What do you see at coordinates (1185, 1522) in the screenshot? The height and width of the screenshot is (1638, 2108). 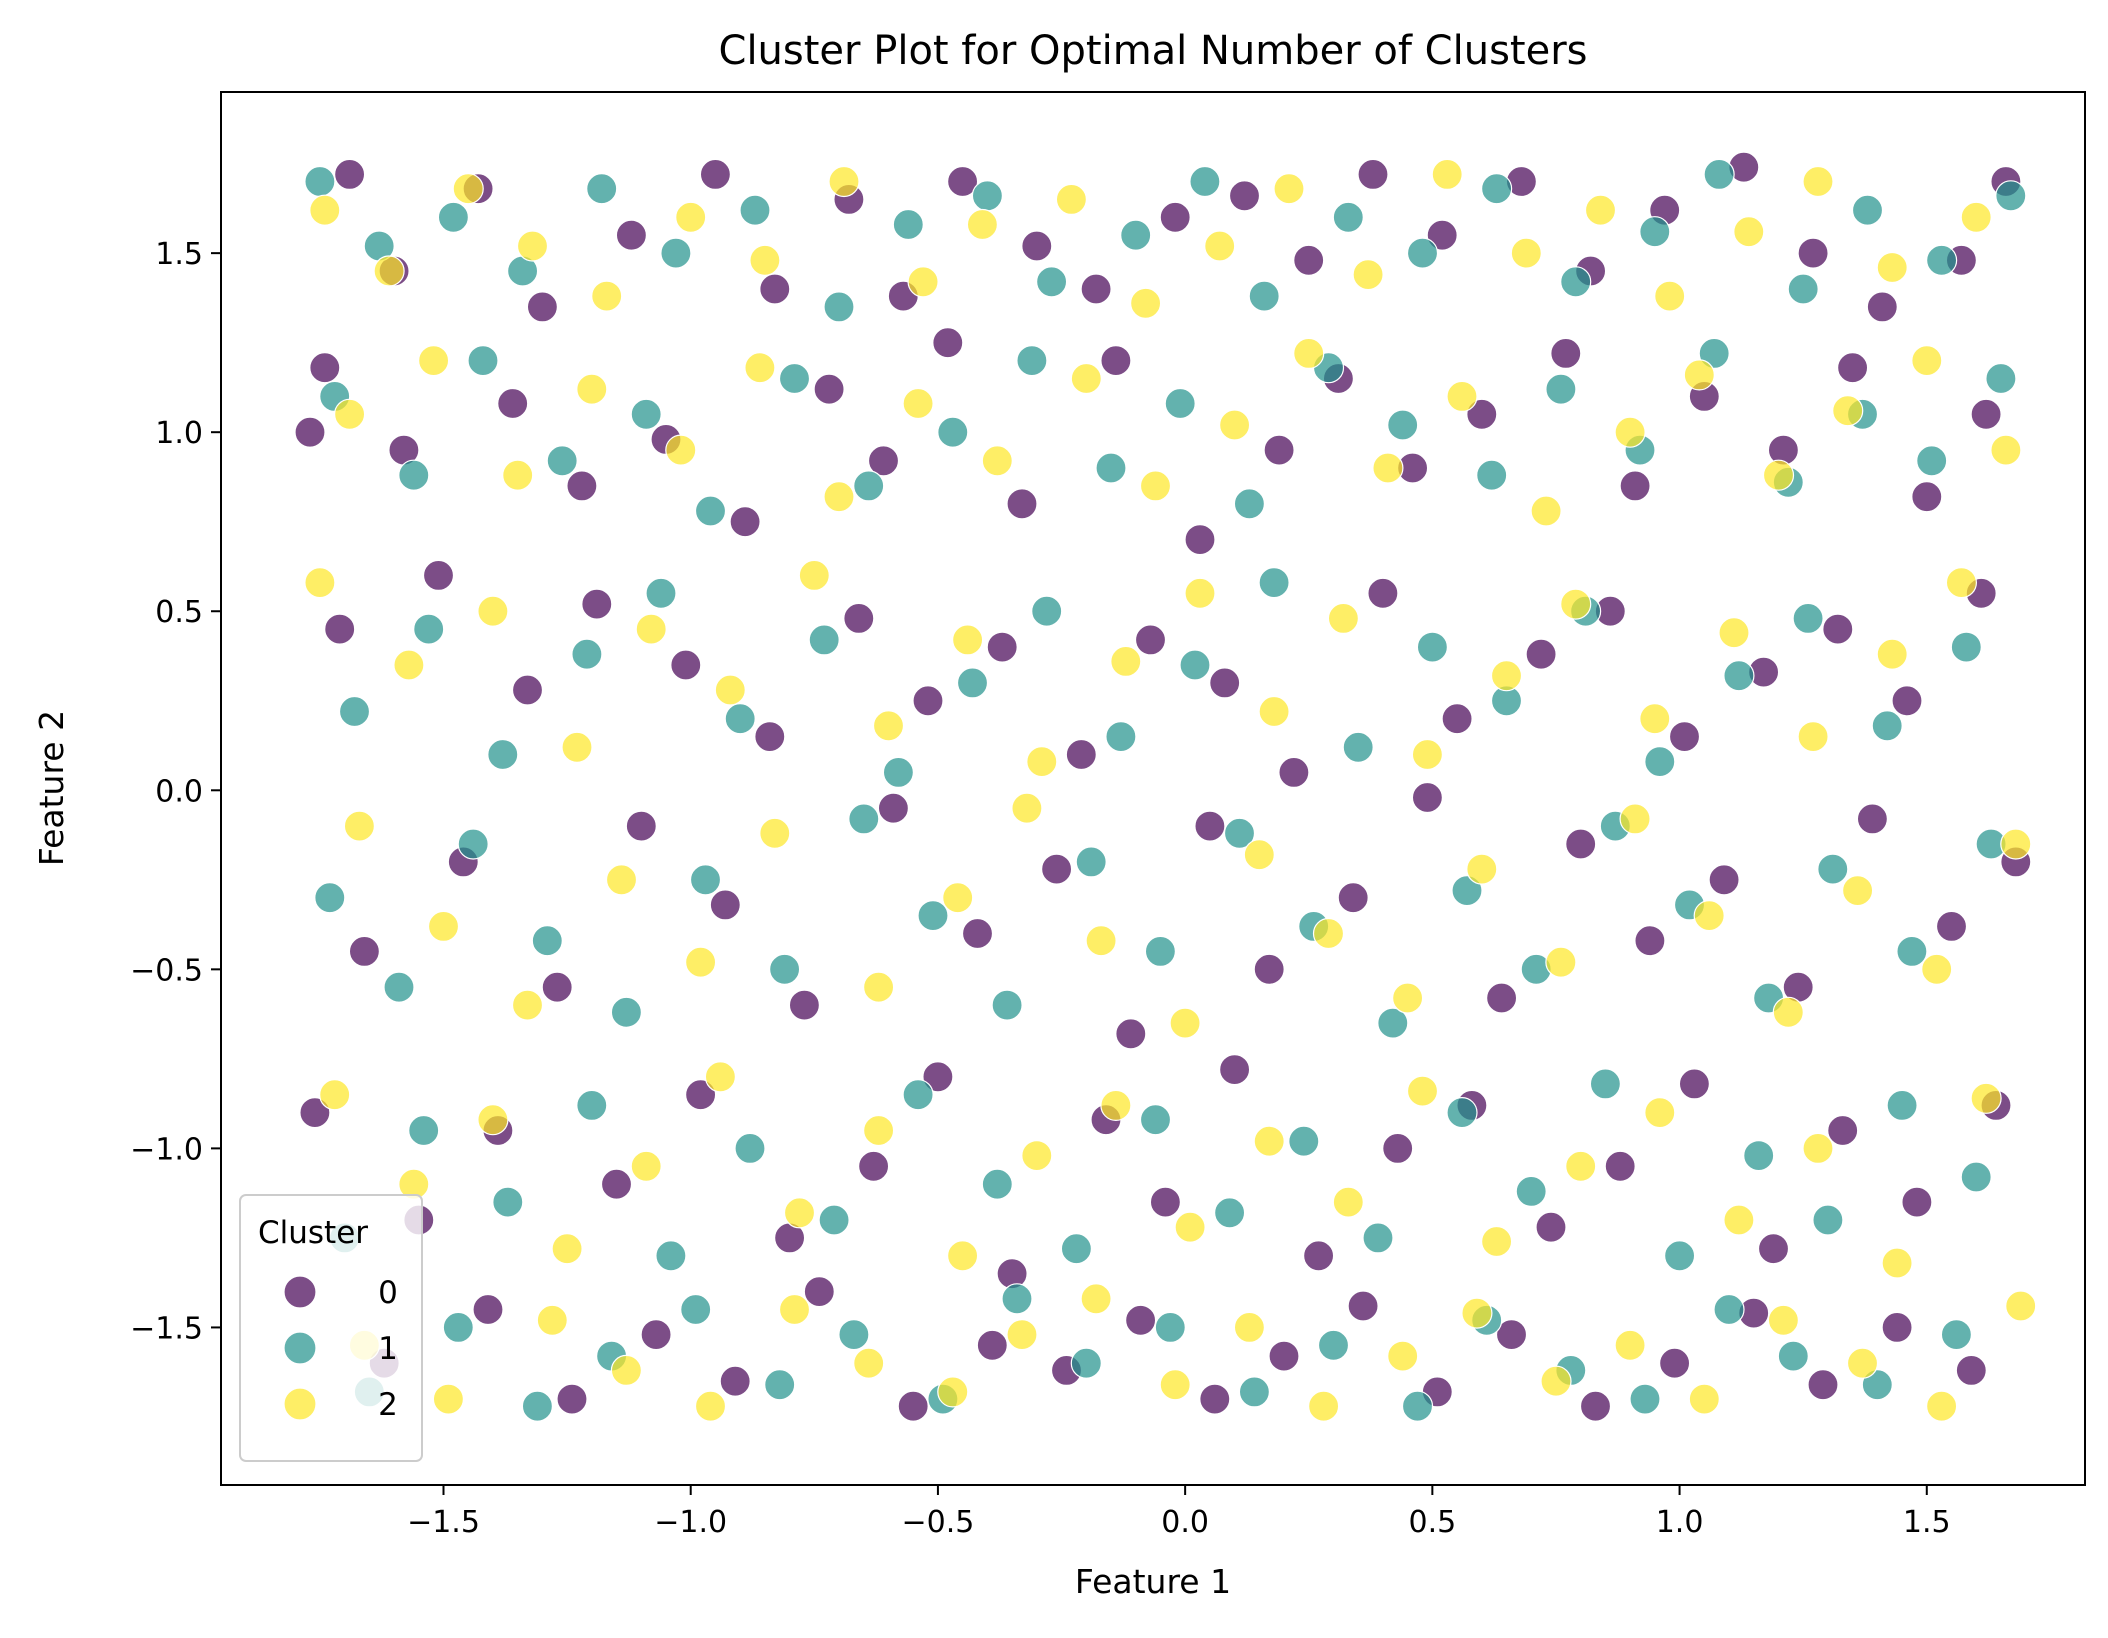 I see `x-tick-label: 0.0` at bounding box center [1185, 1522].